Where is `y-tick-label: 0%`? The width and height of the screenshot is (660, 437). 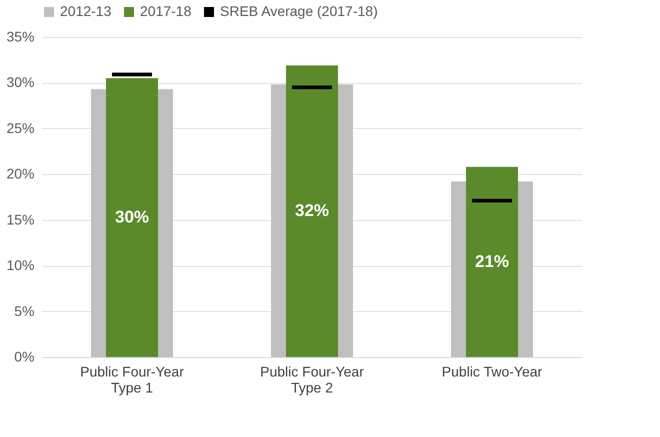 y-tick-label: 0% is located at coordinates (24, 356).